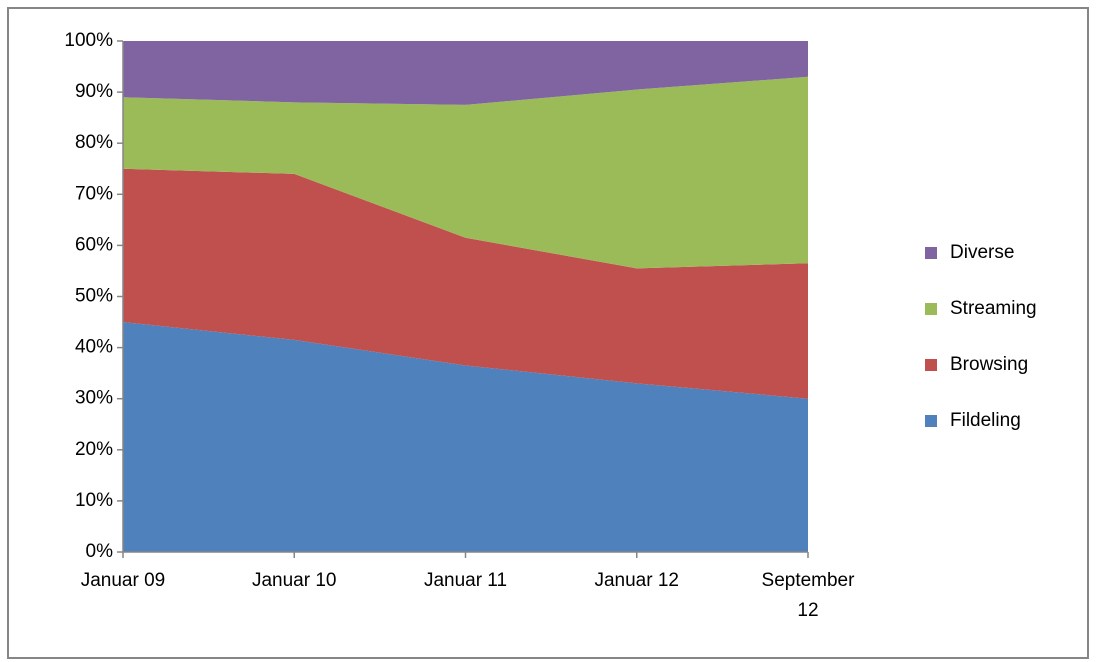  Describe the element at coordinates (94, 91) in the screenshot. I see `y-tick-label: 90%` at that location.